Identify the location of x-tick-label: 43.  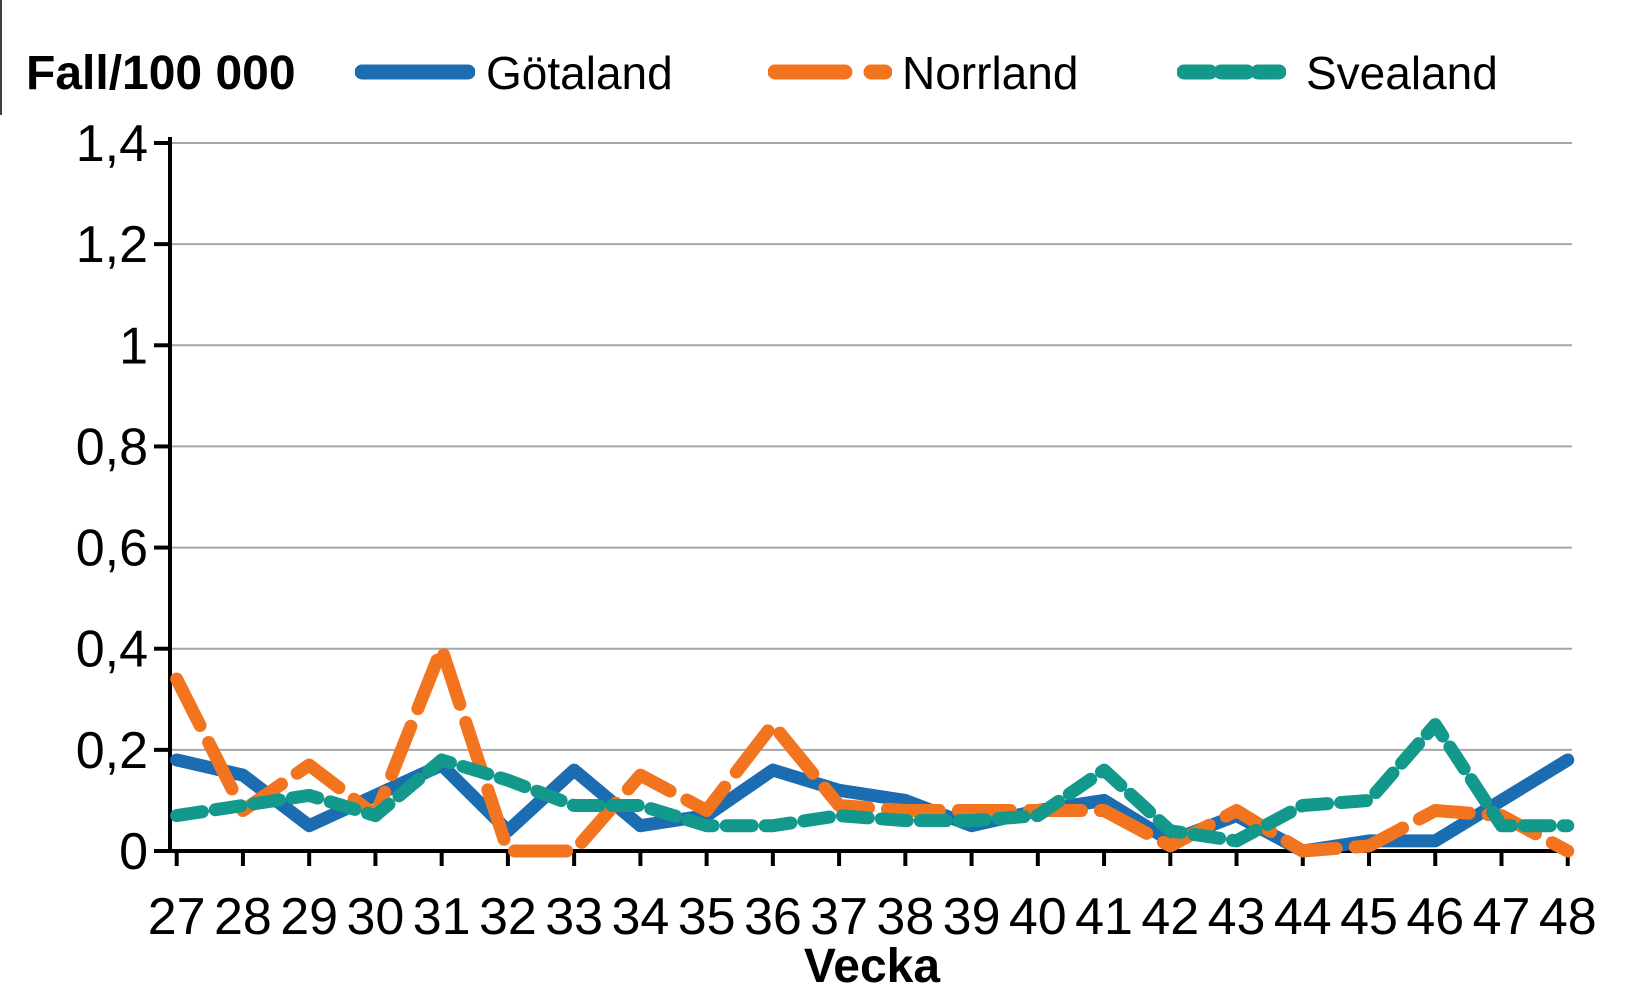
(1237, 917).